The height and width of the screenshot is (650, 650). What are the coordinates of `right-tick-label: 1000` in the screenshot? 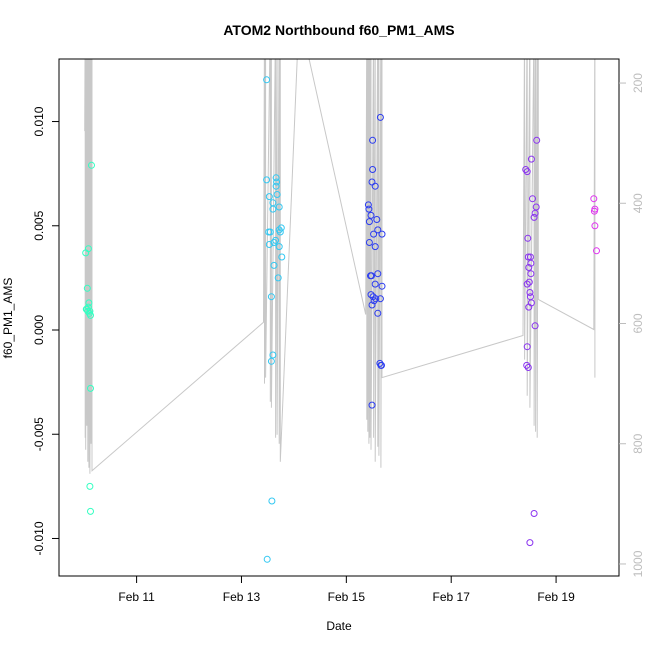 It's located at (638, 563).